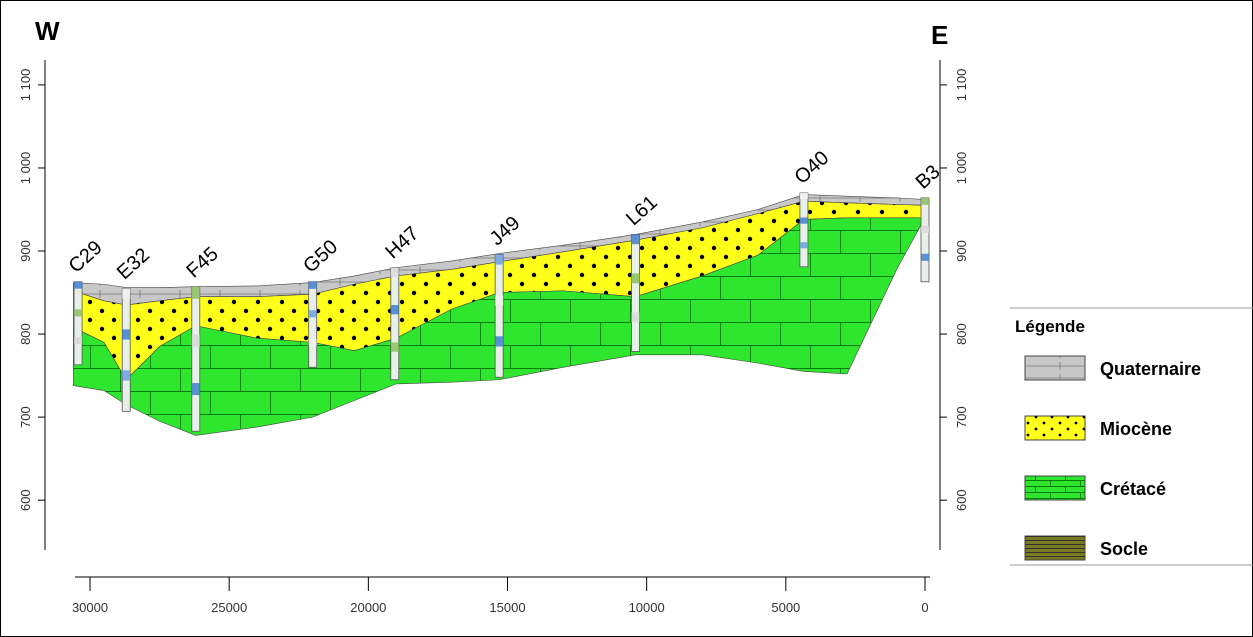  I want to click on east-label: E, so click(939, 35).